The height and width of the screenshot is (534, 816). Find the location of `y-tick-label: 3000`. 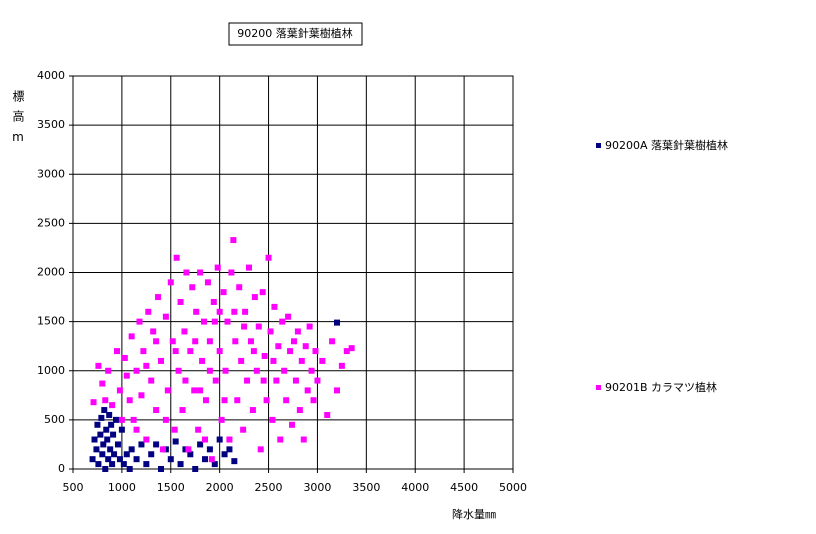

y-tick-label: 3000 is located at coordinates (51, 173).